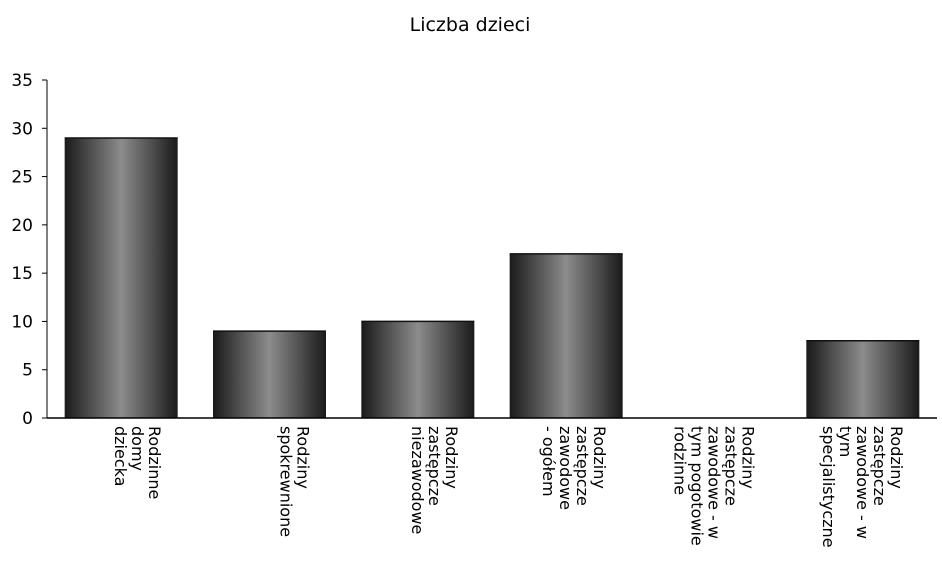 The width and height of the screenshot is (942, 569). I want to click on x-category-label-line: niezawodowe, so click(417, 480).